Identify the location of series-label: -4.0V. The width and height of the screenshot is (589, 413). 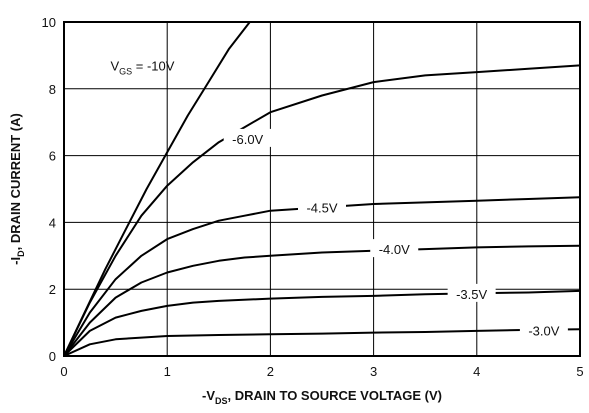
(394, 249).